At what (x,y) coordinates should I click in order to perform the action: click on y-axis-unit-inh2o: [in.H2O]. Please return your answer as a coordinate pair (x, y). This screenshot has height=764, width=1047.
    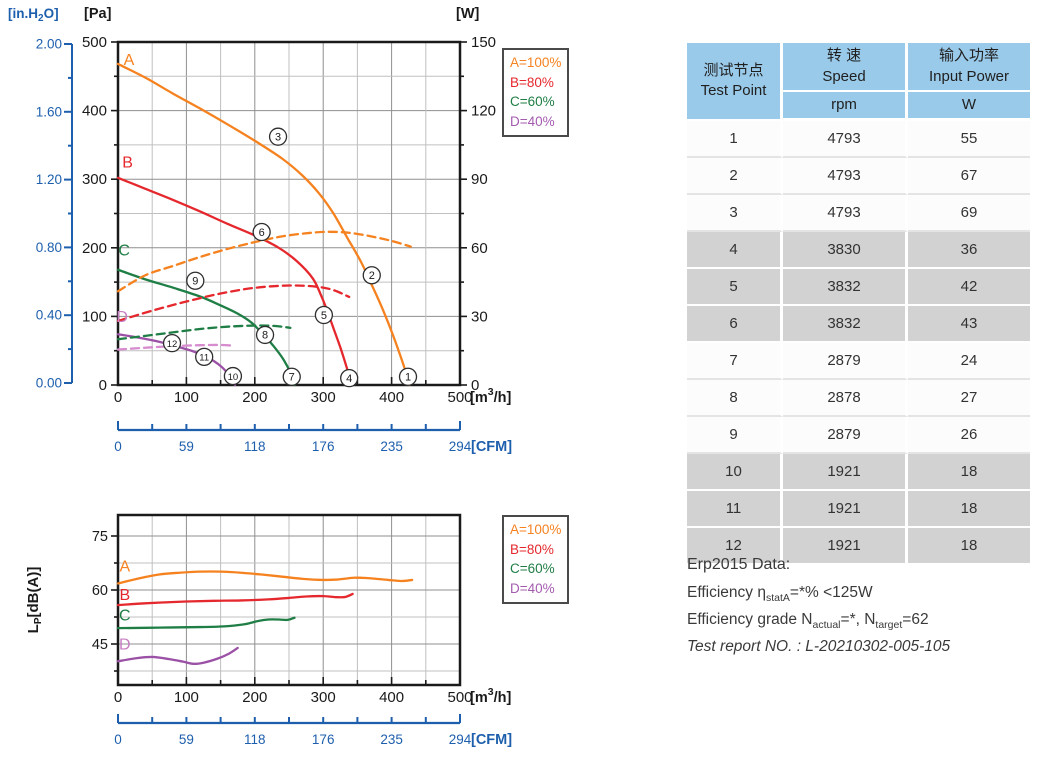
    Looking at the image, I should click on (33, 15).